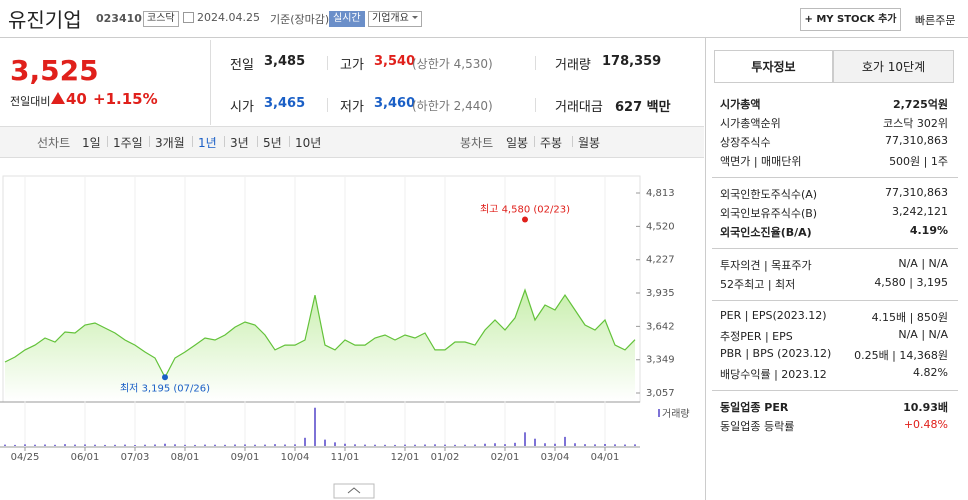 The height and width of the screenshot is (500, 968). Describe the element at coordinates (347, 19) in the screenshot. I see `realtime-badge: 실시간` at that location.